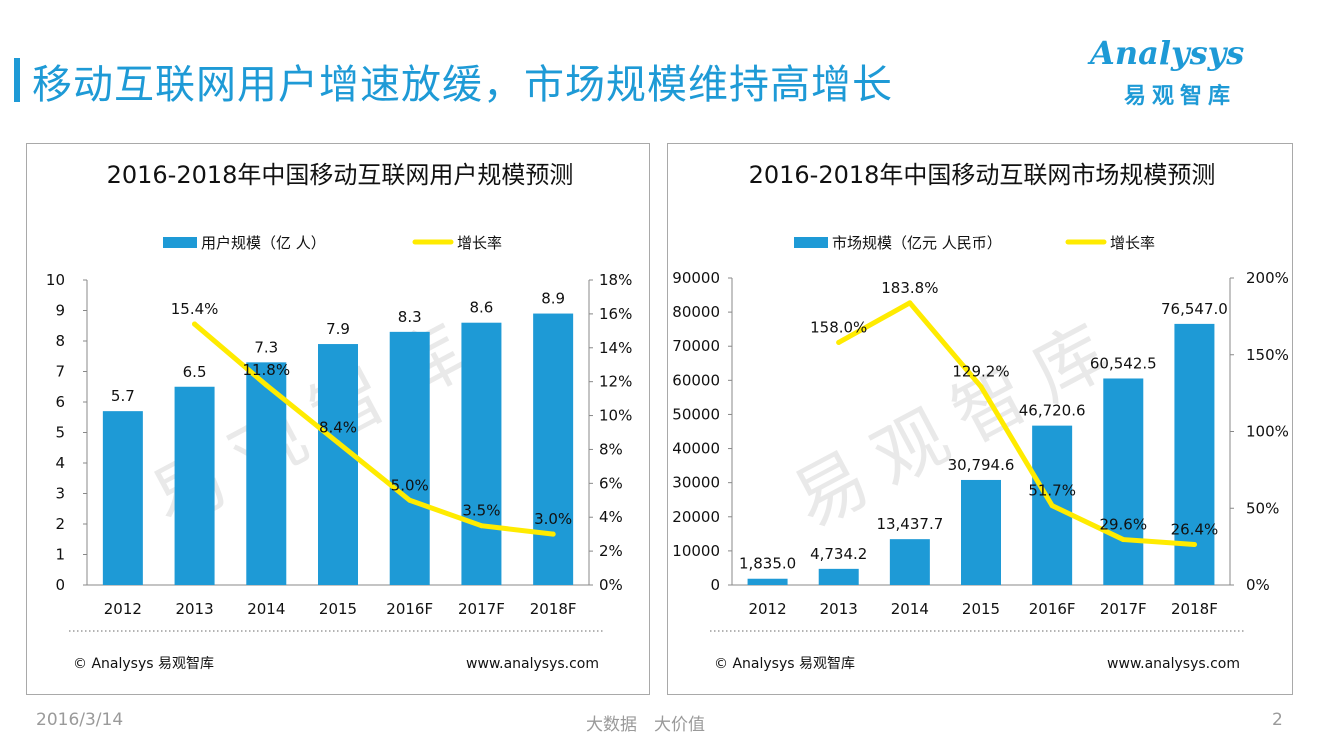 The height and width of the screenshot is (743, 1320). Describe the element at coordinates (266, 347) in the screenshot. I see `bar-value-label: 7.3` at that location.